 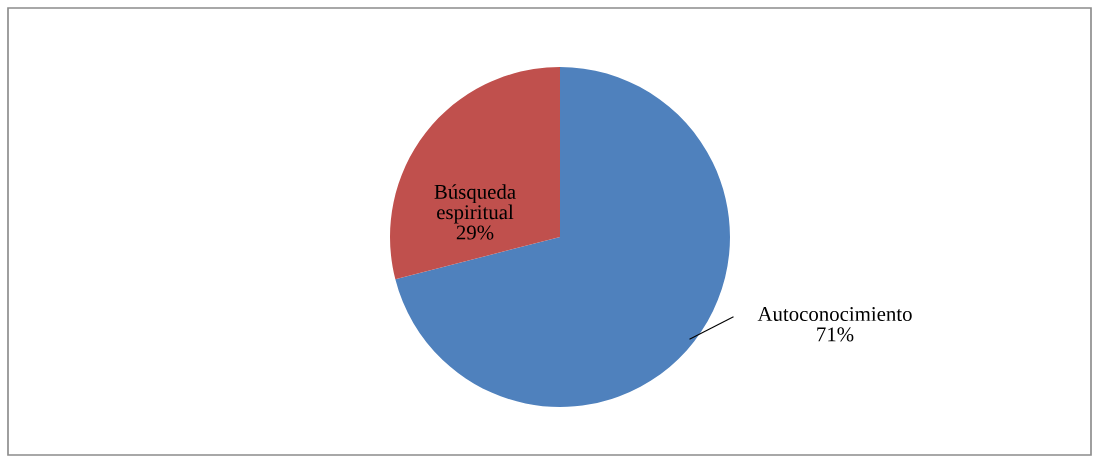 I want to click on data-label: 29%, so click(x=475, y=232).